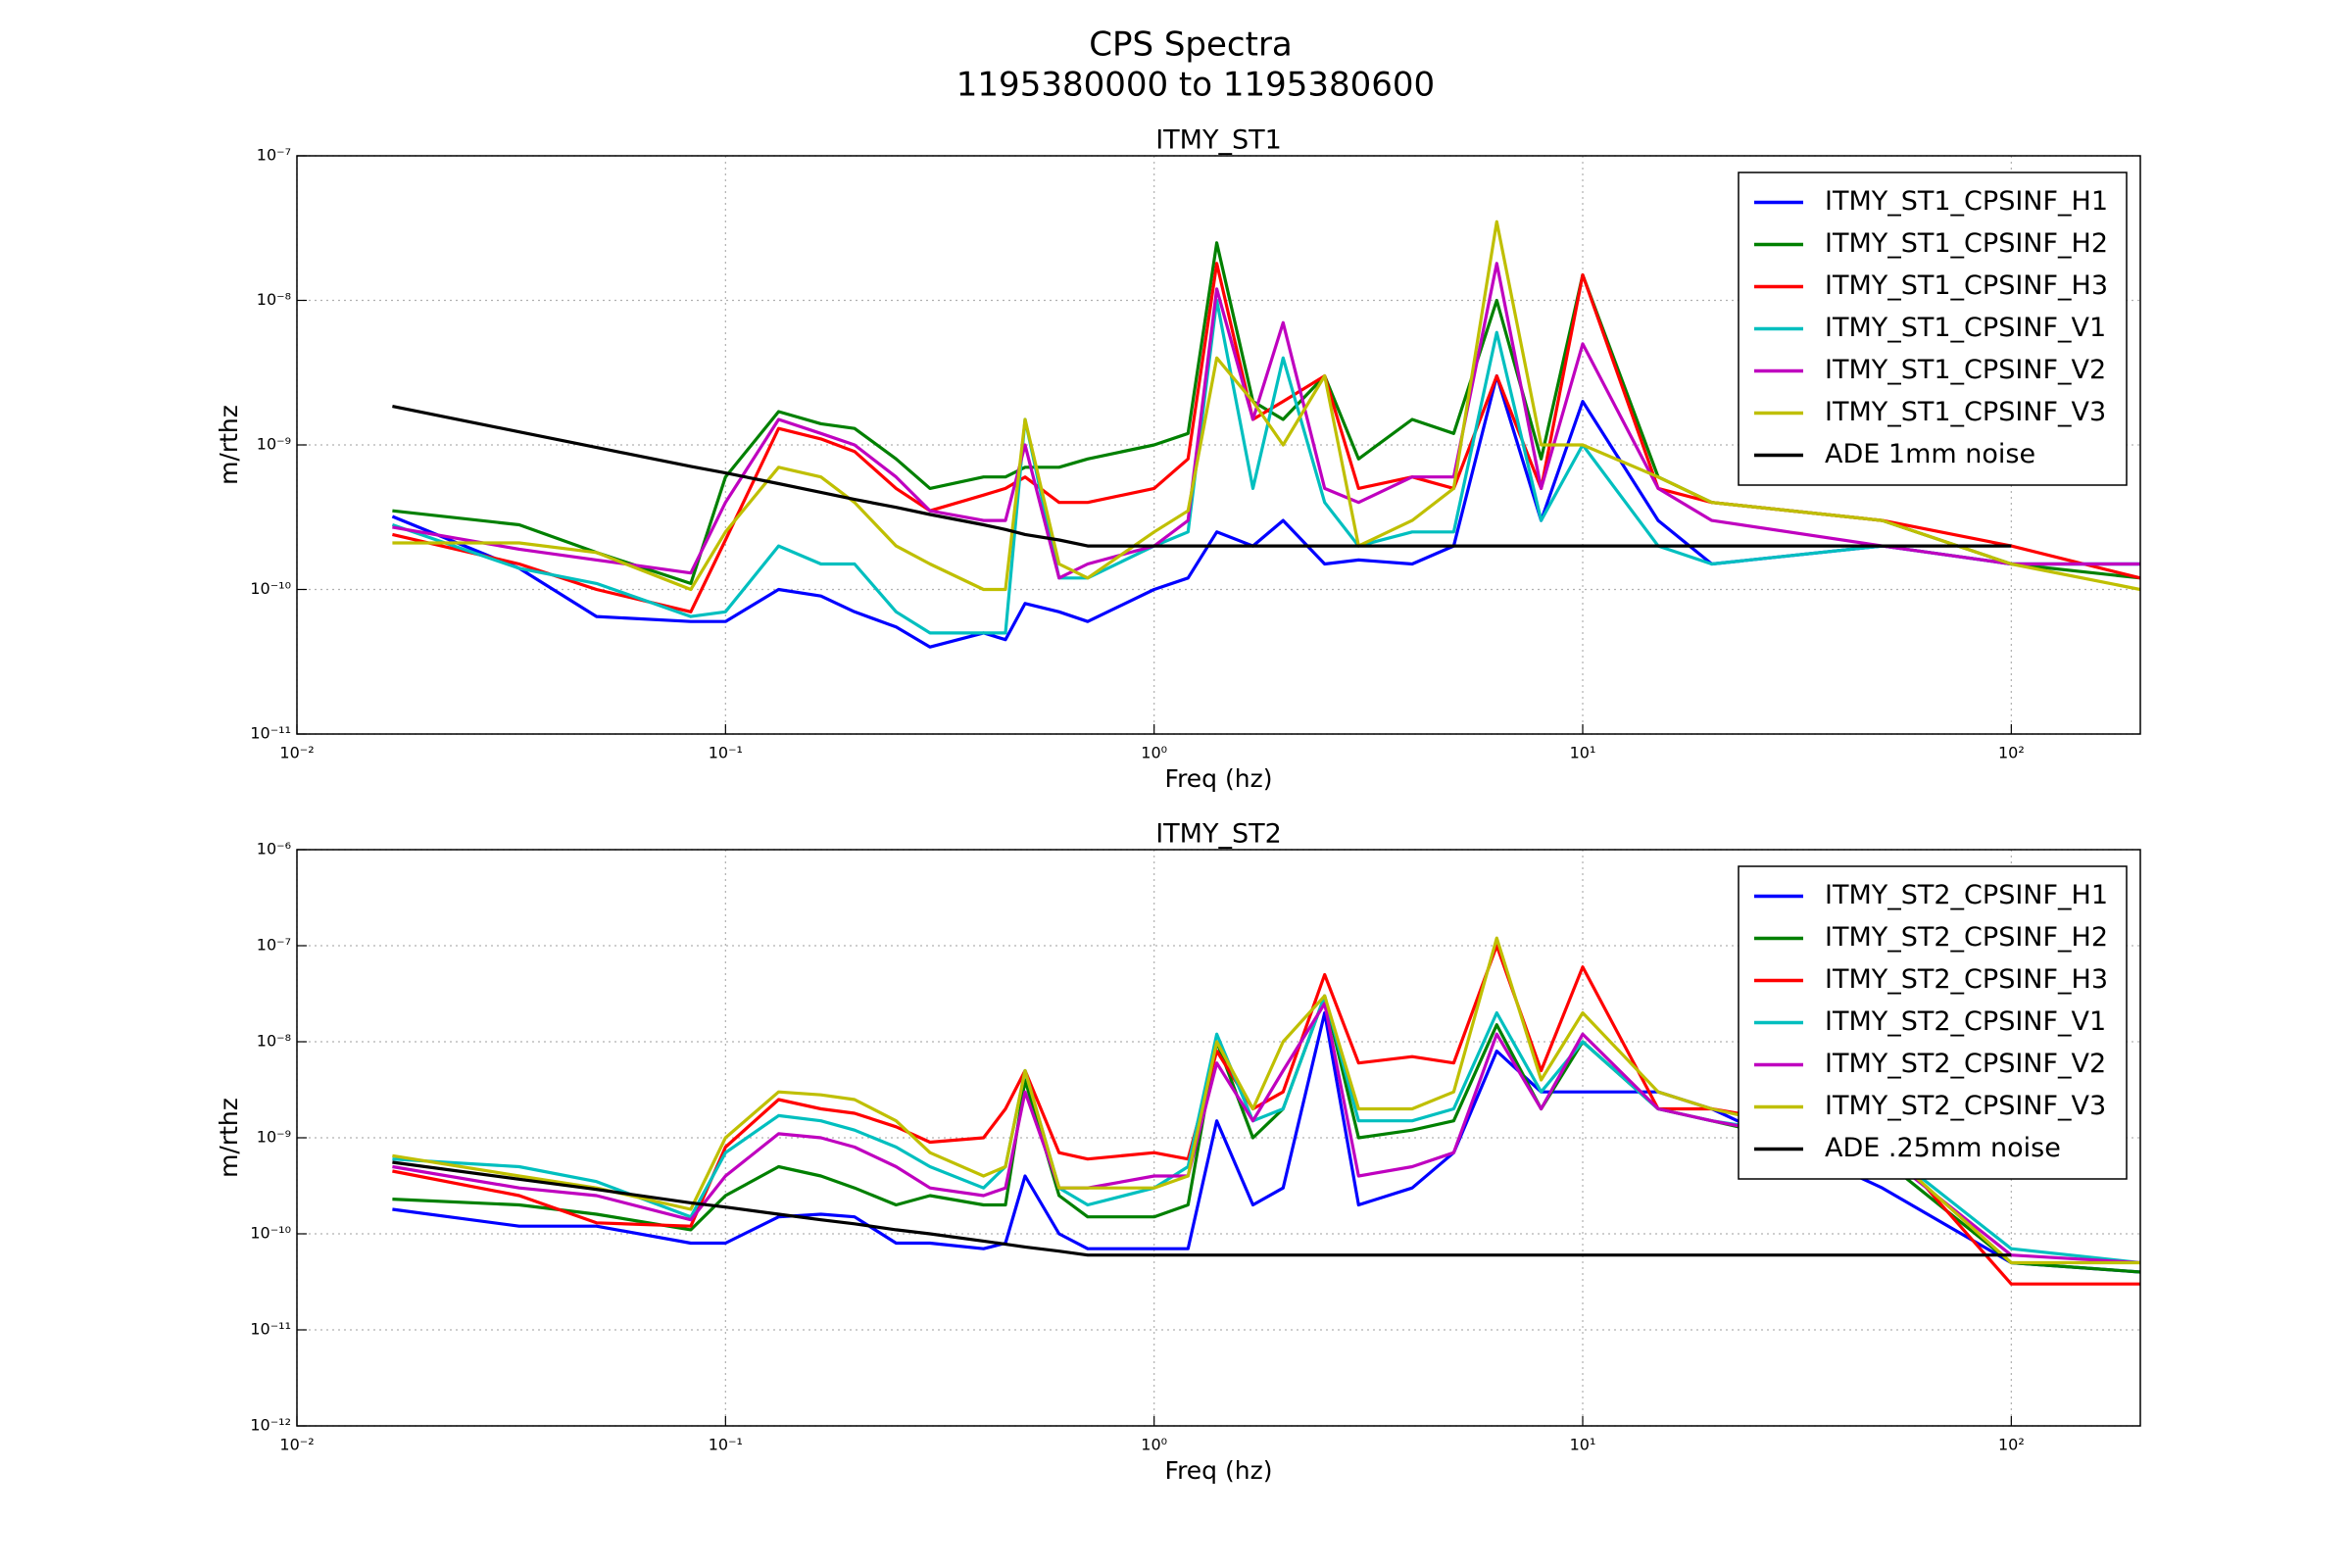 The width and height of the screenshot is (2352, 1568). Describe the element at coordinates (1966, 201) in the screenshot. I see `legend-label: ITMY_ST1_CPSINF_H1` at that location.